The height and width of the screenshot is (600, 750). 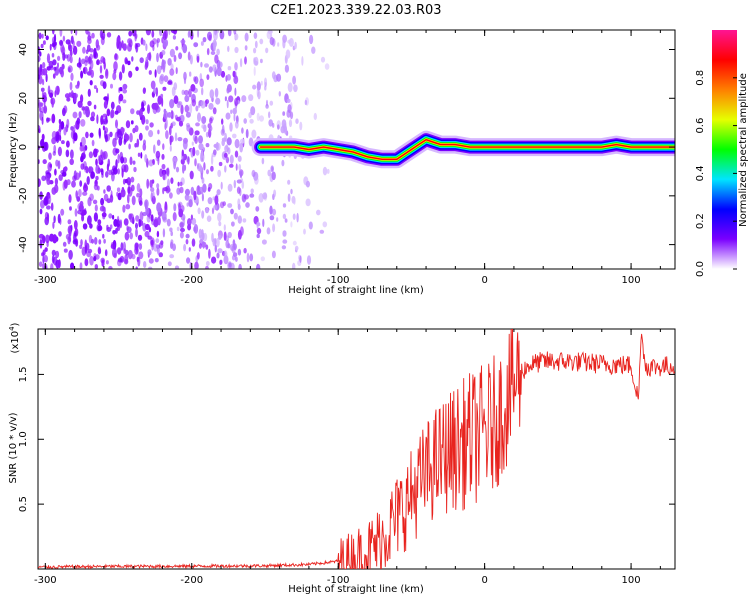 What do you see at coordinates (467, 149) in the screenshot?
I see `ridge-band` at bounding box center [467, 149].